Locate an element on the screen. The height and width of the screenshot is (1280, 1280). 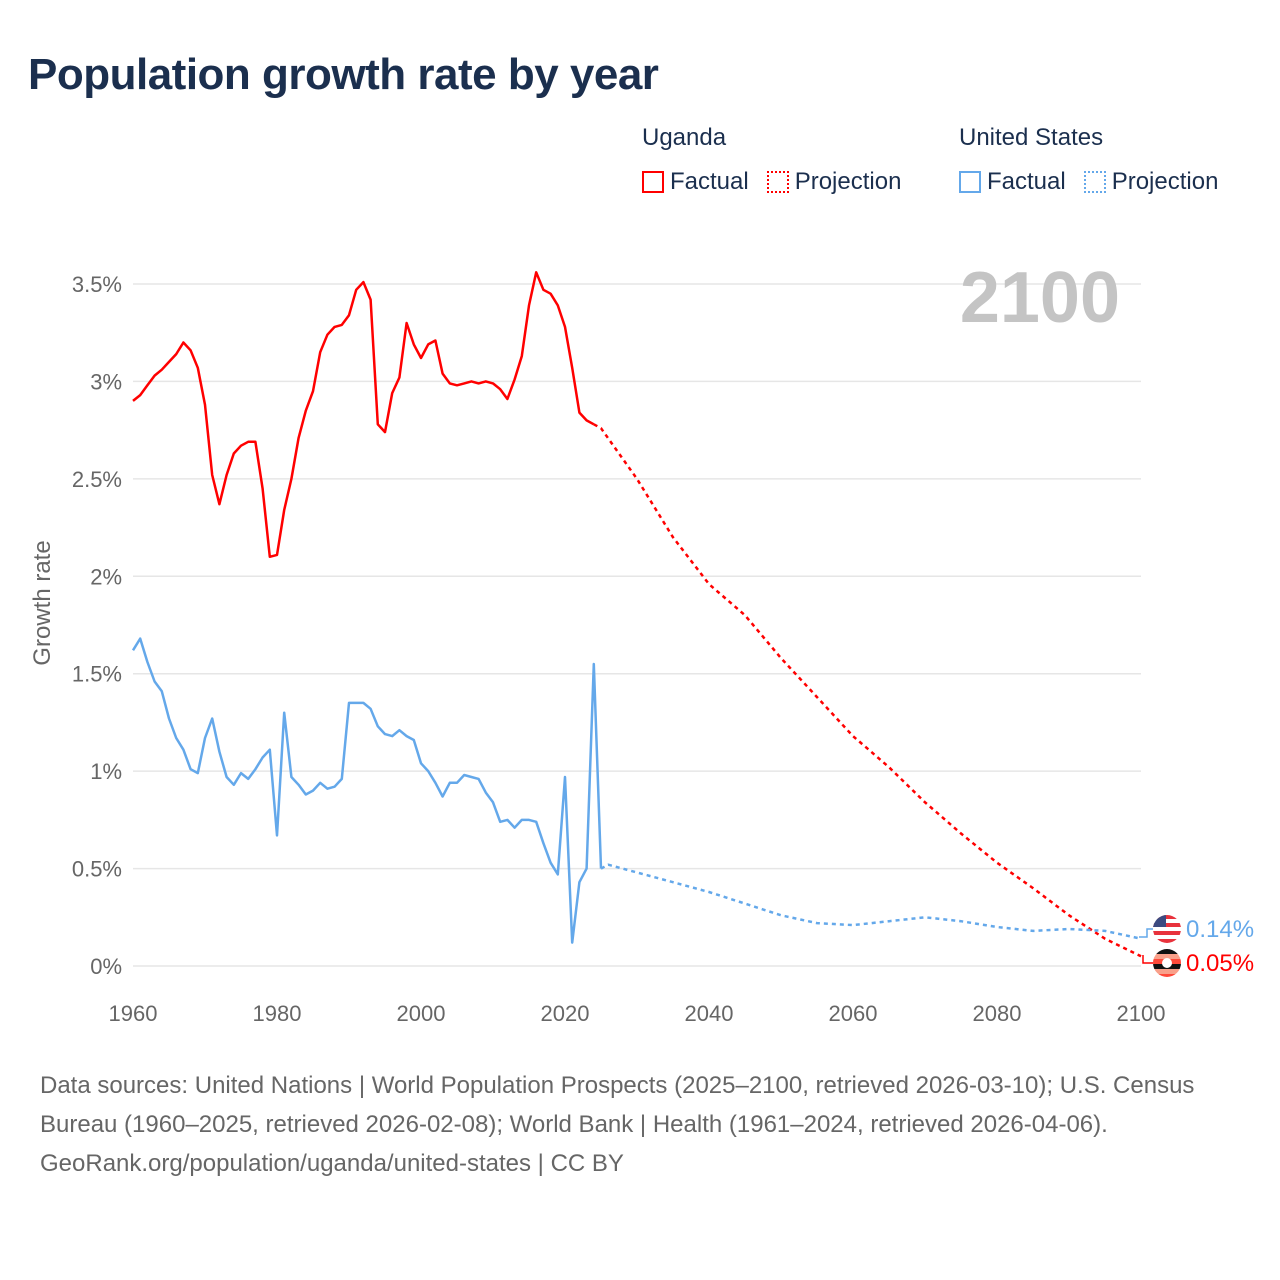
legend-uganda-projection: Projection is located at coordinates (834, 182).